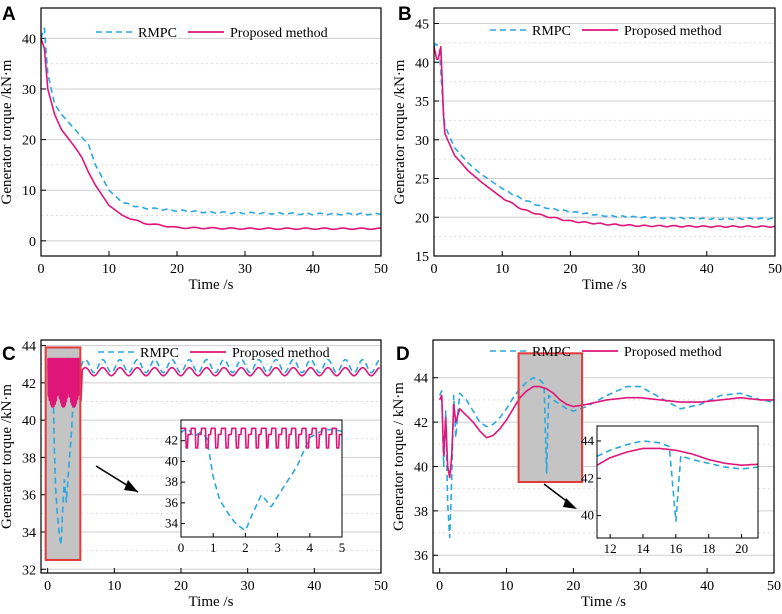 Image resolution: width=782 pixels, height=614 pixels. I want to click on inset-x-tick-label: 18, so click(708, 548).